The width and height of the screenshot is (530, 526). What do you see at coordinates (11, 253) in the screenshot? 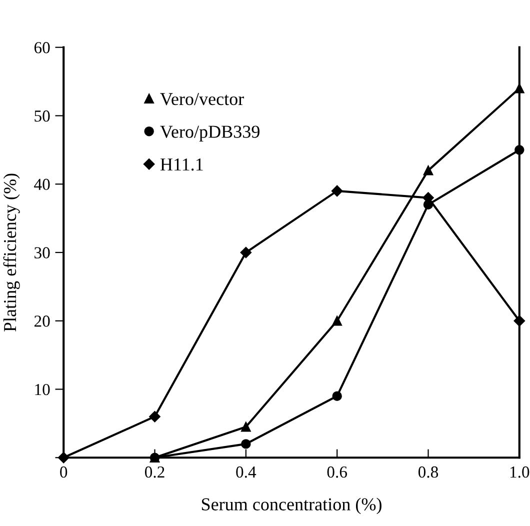
I see `y-axis-title: Plating efficiency (%)` at bounding box center [11, 253].